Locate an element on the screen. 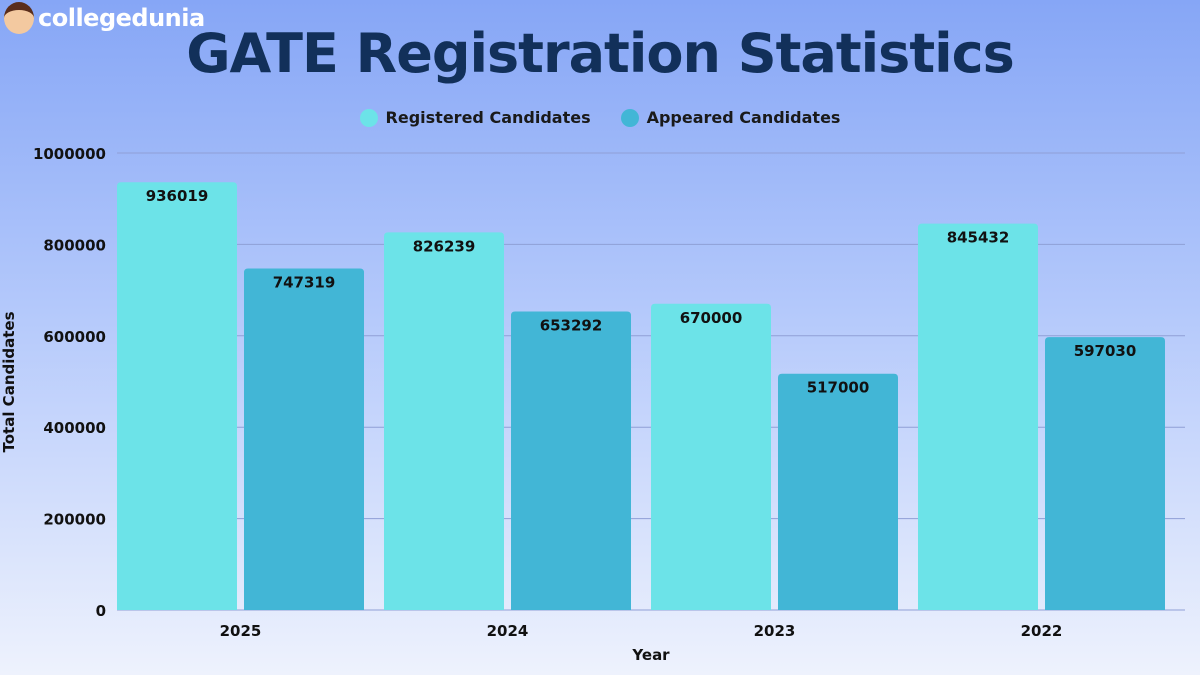 The image size is (1200, 675). y-tick-label: 0 is located at coordinates (101, 611).